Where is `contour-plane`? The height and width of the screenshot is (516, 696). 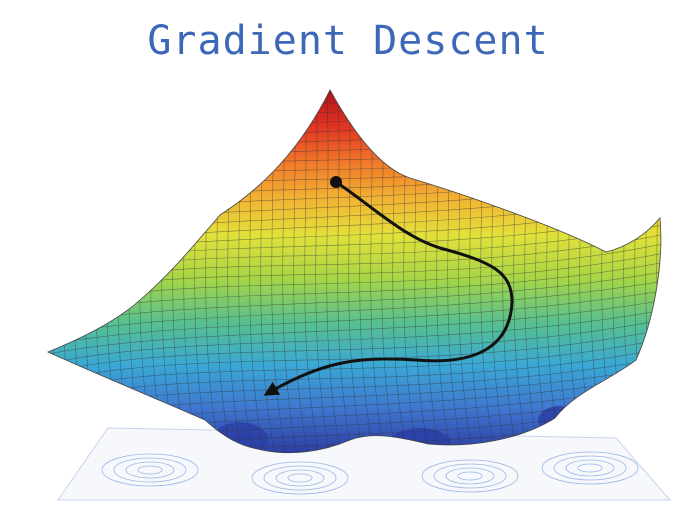
contour-plane is located at coordinates (364, 464).